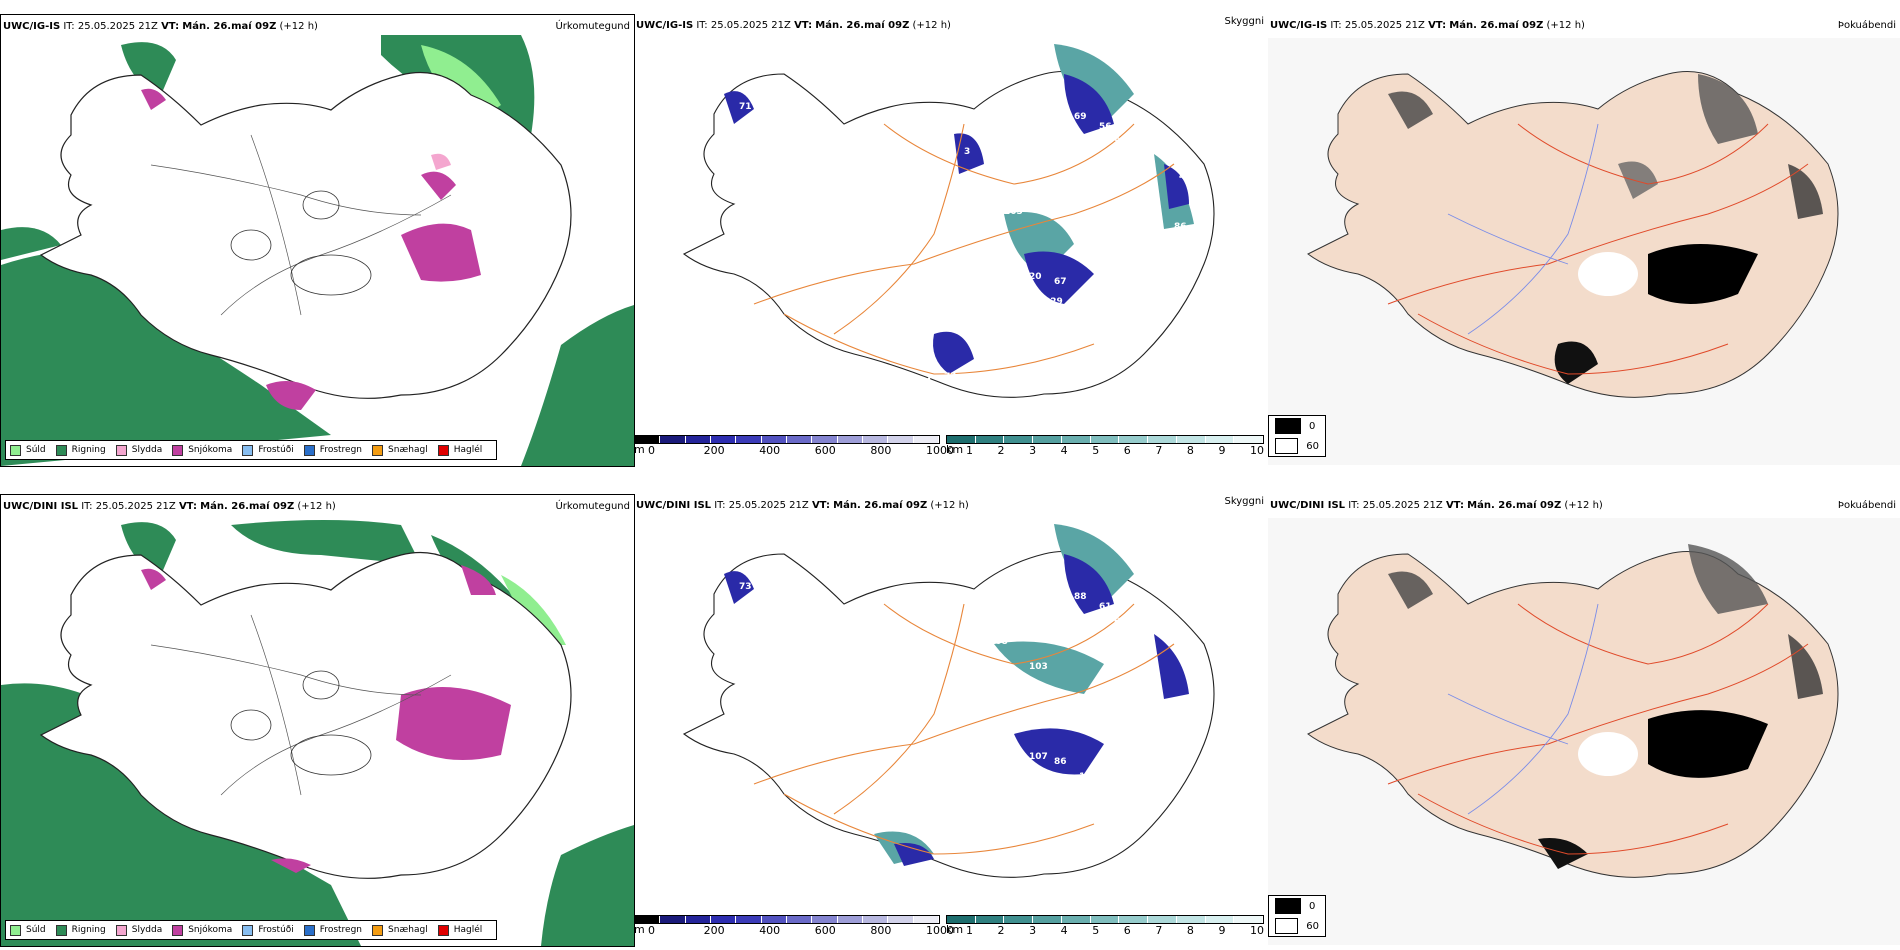  Describe the element at coordinates (332, 930) in the screenshot. I see `legend-item: Frostregn` at that location.